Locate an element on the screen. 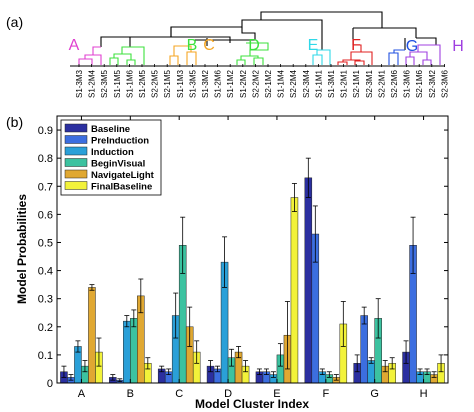  y-tick-label: 0.8 is located at coordinates (45, 159).